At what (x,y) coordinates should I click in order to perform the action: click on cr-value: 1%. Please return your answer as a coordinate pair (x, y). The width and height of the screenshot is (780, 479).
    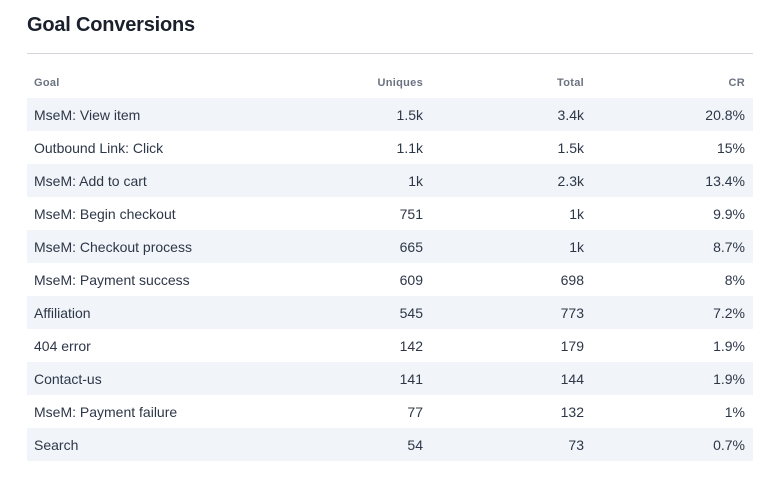
    Looking at the image, I should click on (734, 411).